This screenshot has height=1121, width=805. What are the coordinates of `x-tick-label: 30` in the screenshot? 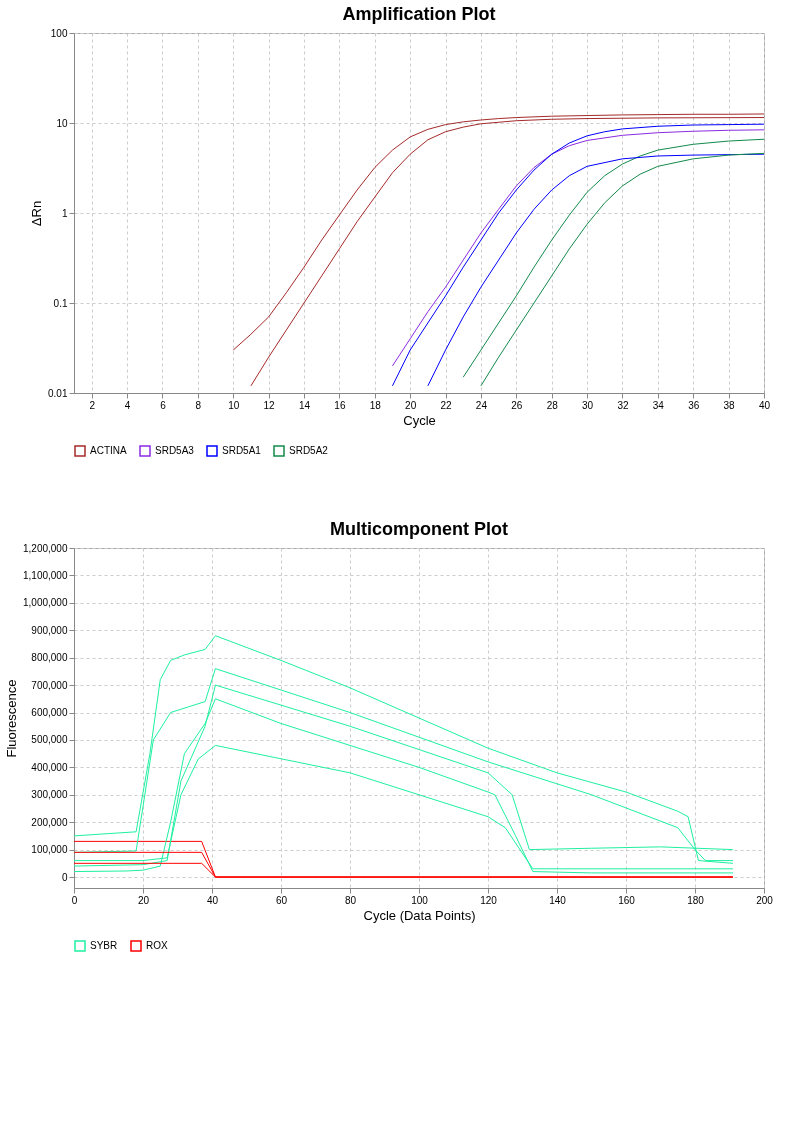 It's located at (588, 405).